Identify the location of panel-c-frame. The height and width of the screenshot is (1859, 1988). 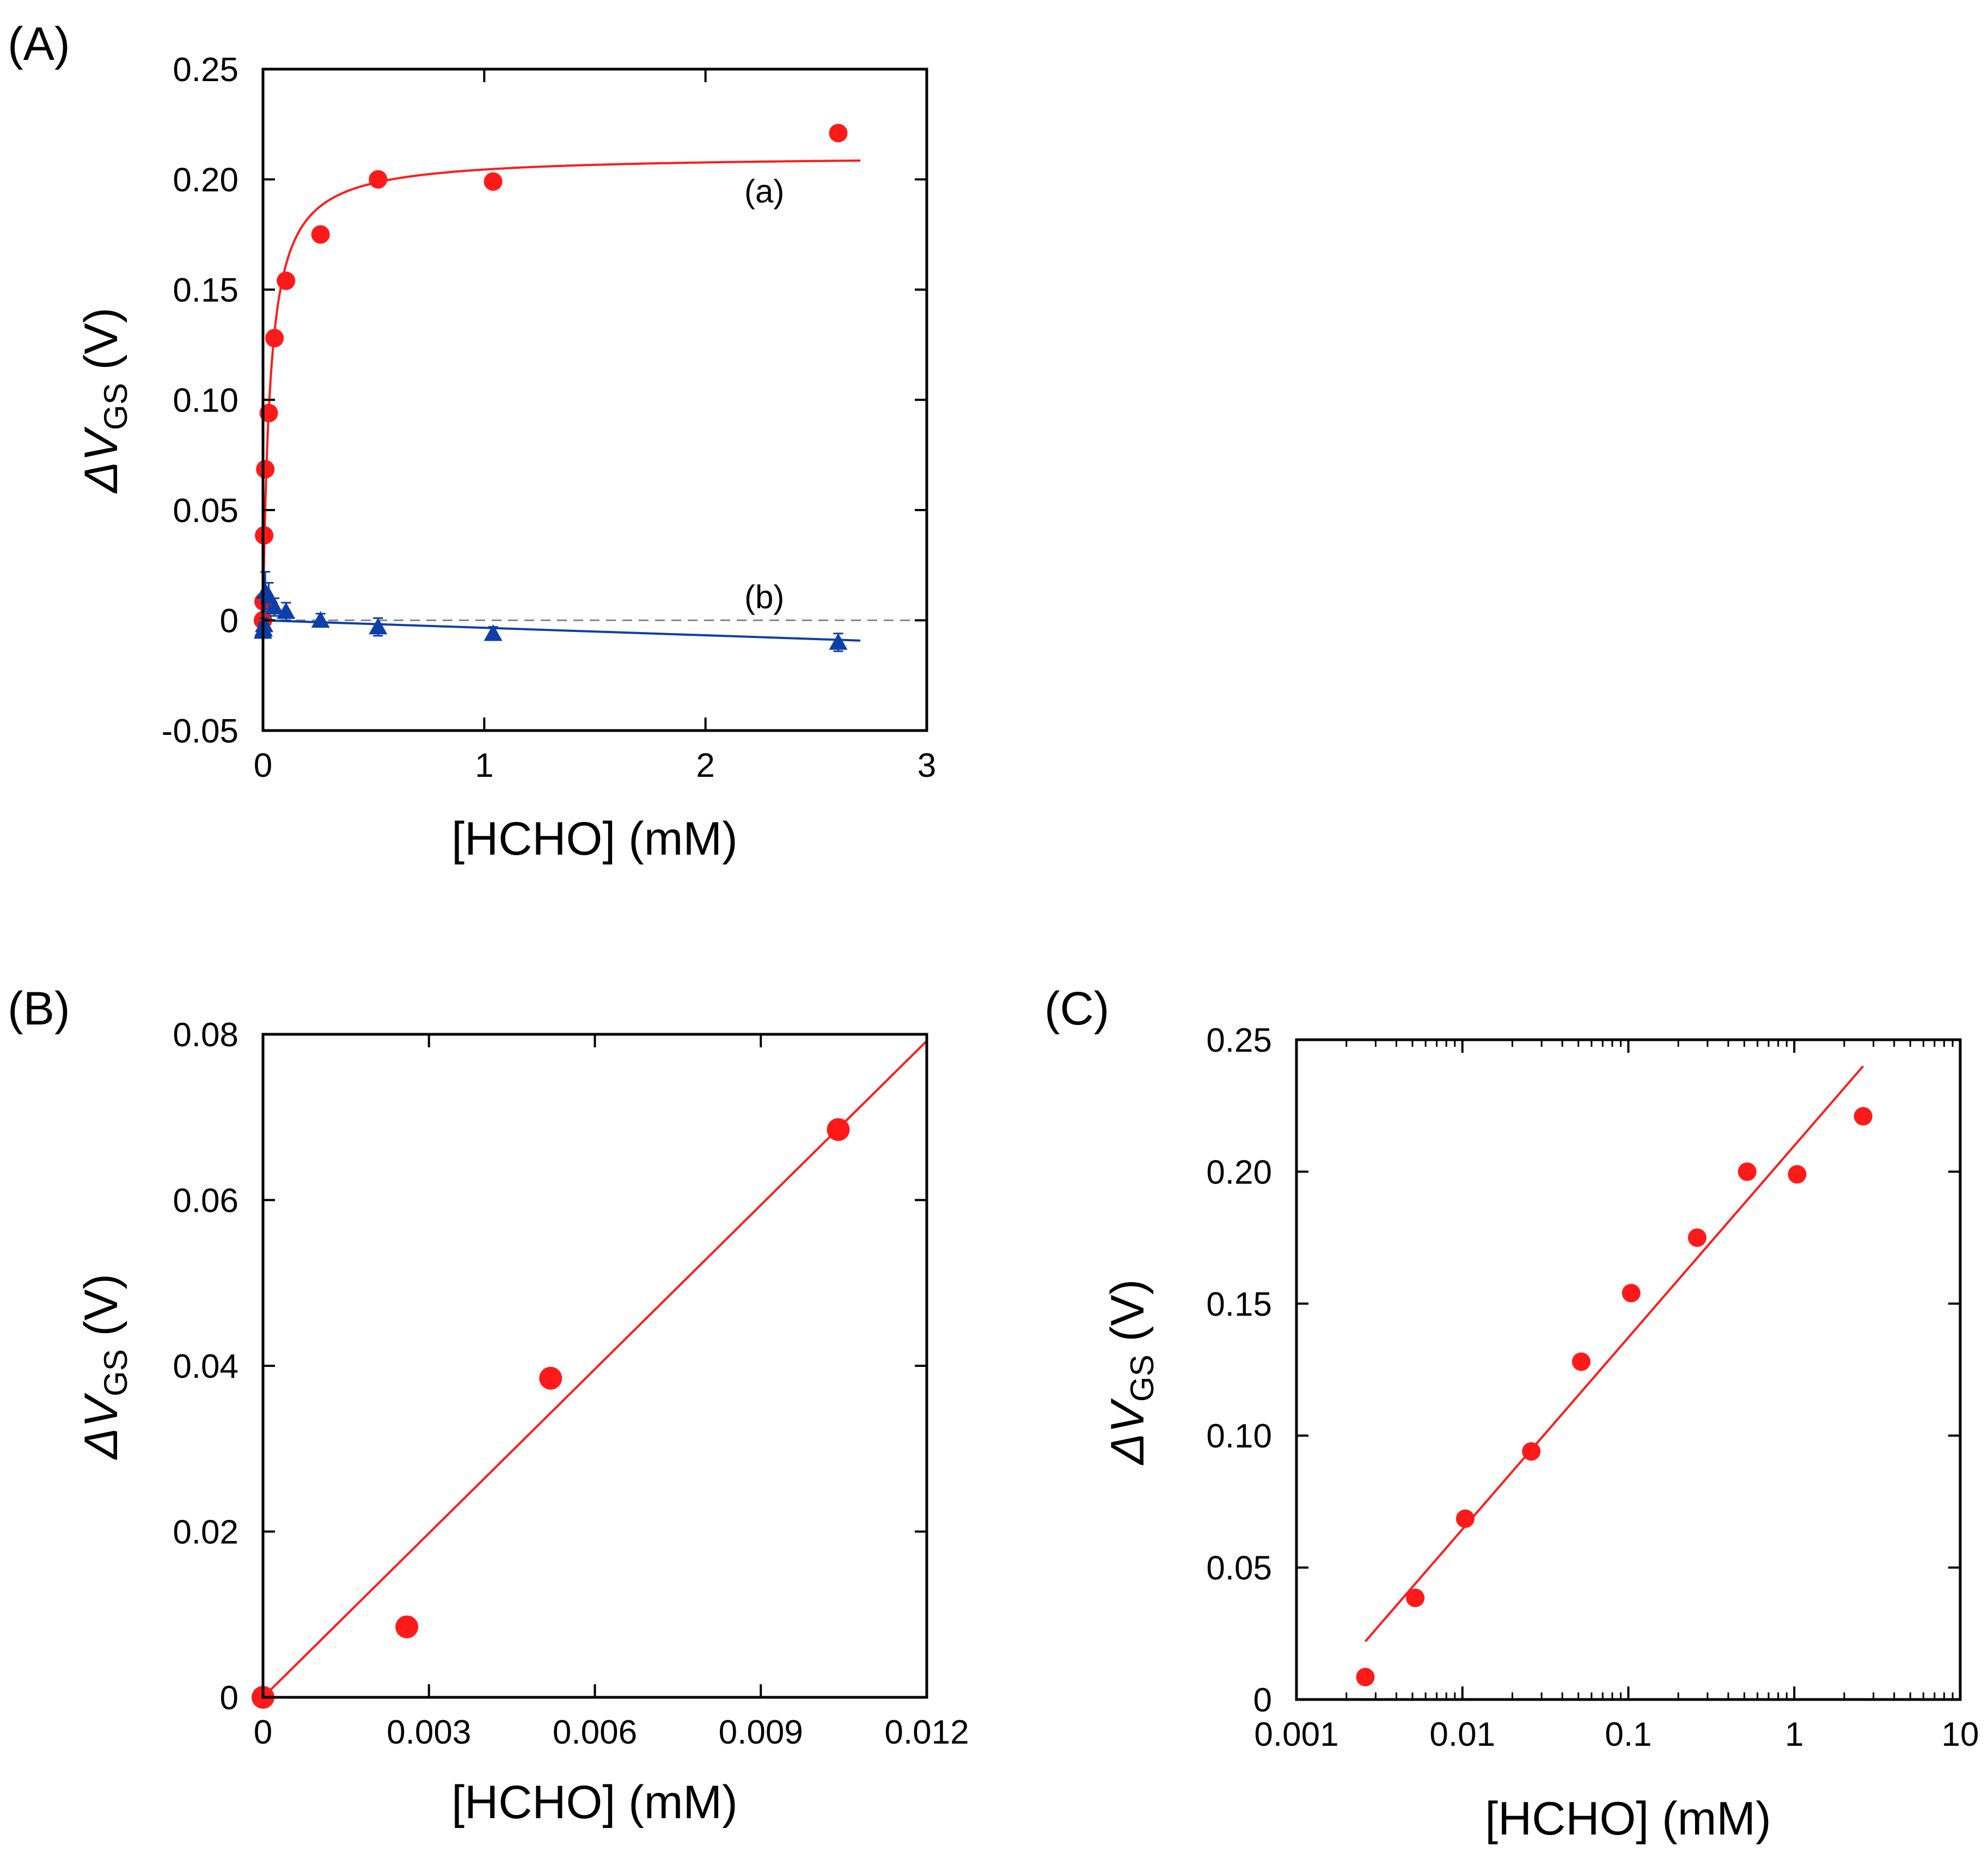
(1629, 1370).